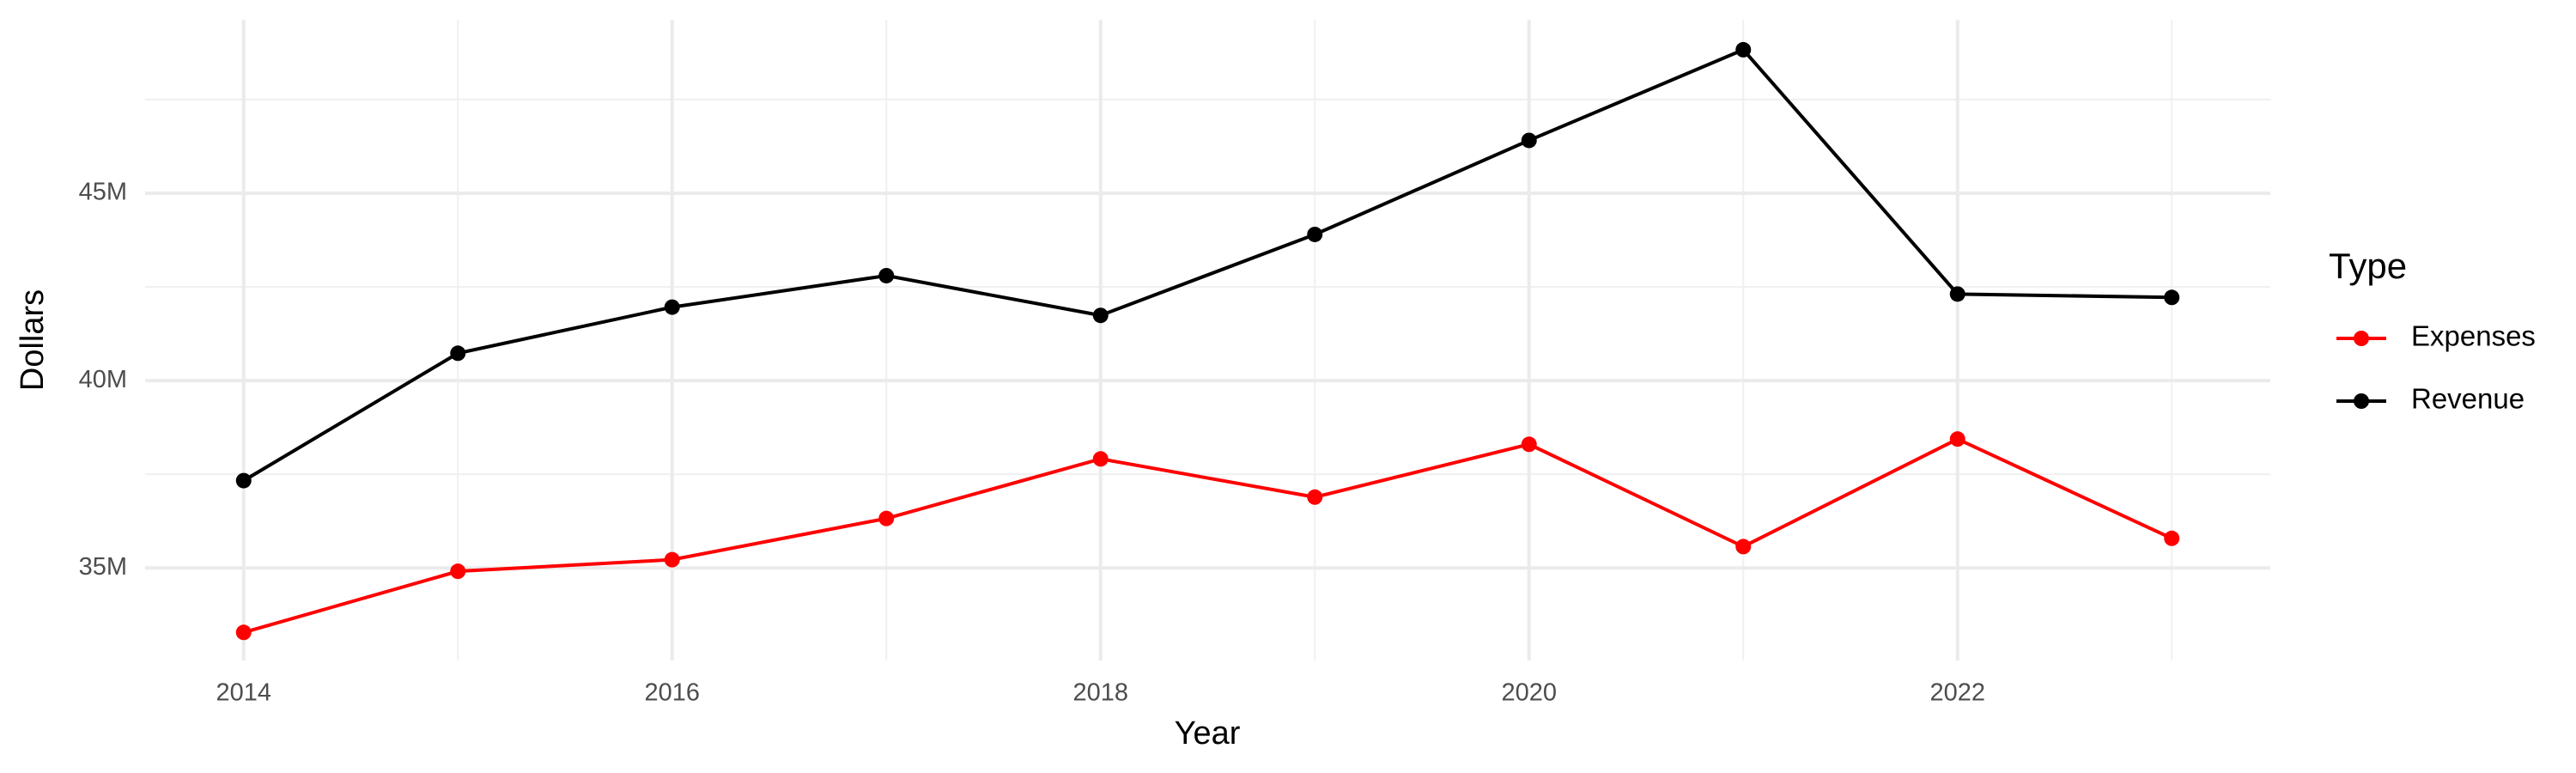  I want to click on x-tick-label: 2016, so click(673, 693).